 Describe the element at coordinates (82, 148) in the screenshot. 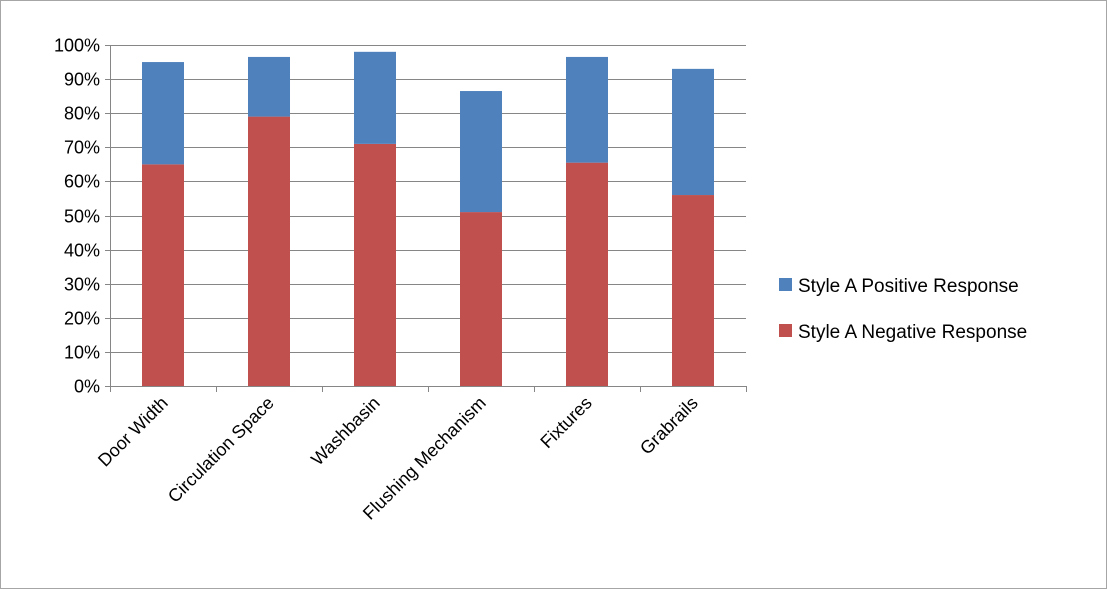

I see `y-tick-label: 70%` at that location.